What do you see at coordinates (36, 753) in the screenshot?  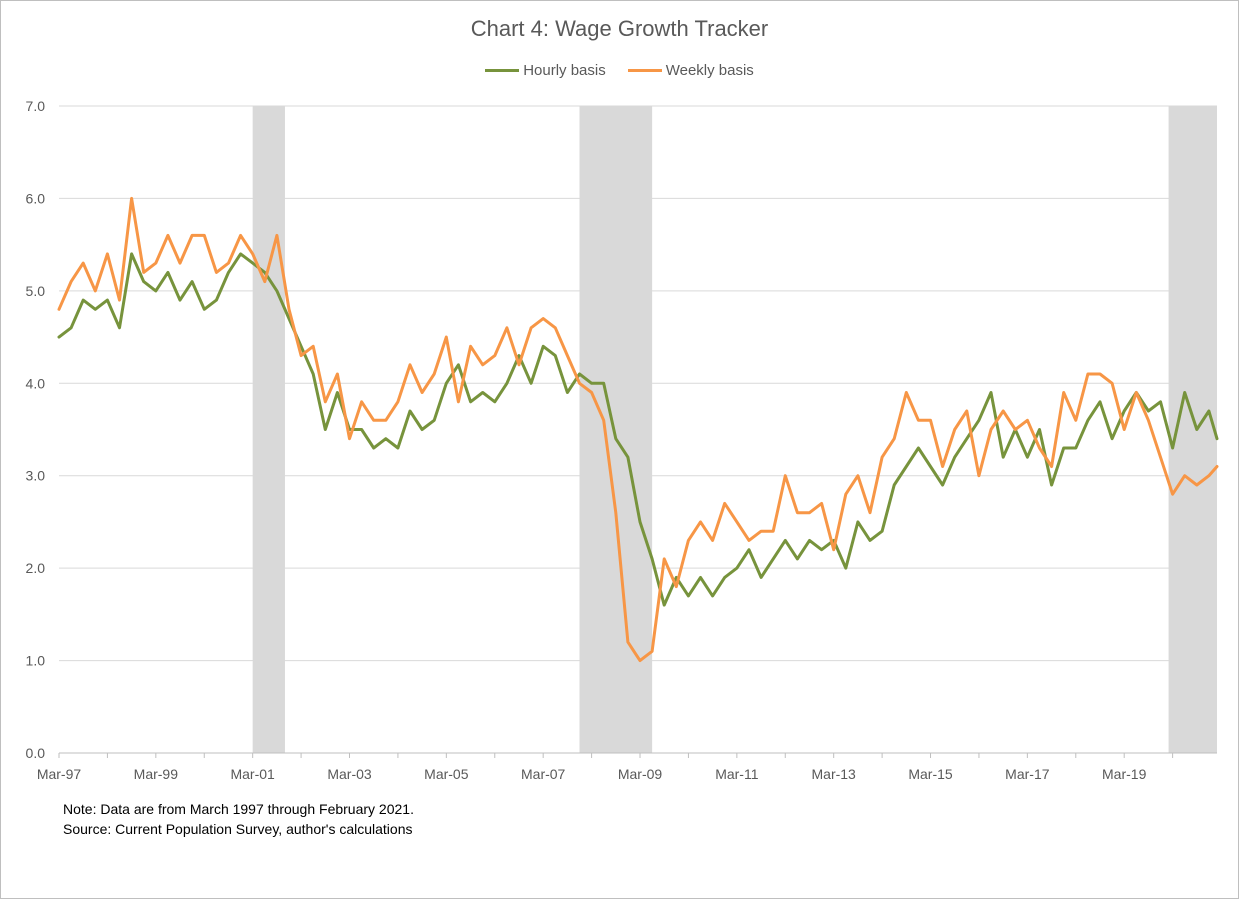 I see `y-tick-label: 0.0` at bounding box center [36, 753].